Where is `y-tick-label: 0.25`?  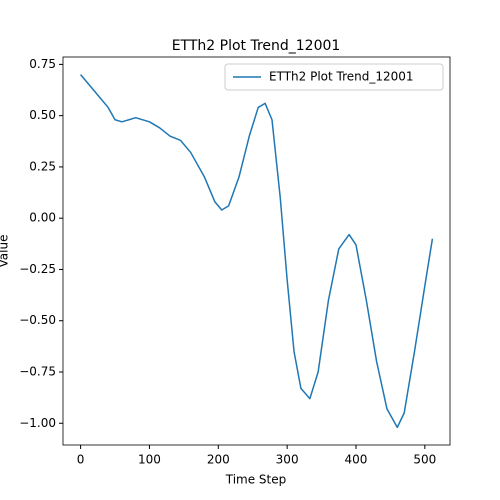 y-tick-label: 0.25 is located at coordinates (42, 166).